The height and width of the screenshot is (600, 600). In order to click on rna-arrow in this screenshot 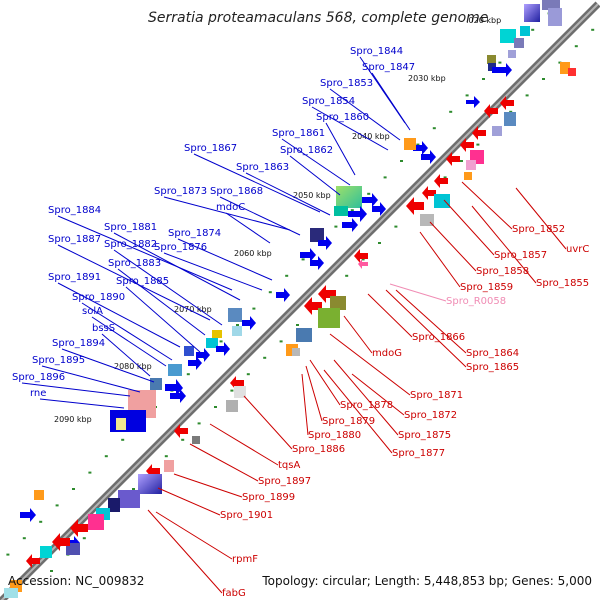, I will do `click(363, 264)`.